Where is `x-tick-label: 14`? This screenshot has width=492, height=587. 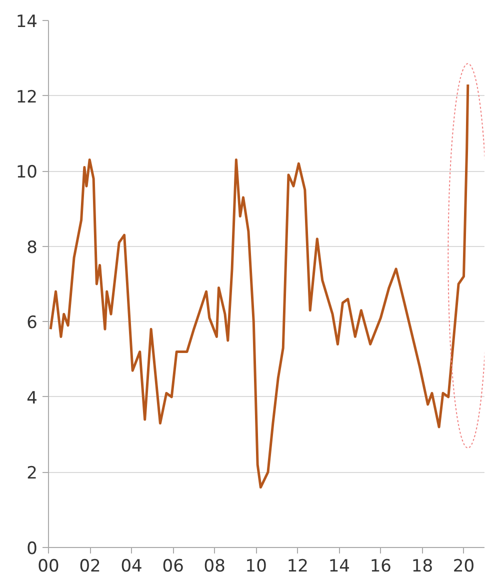
x-tick-label: 14 is located at coordinates (339, 566).